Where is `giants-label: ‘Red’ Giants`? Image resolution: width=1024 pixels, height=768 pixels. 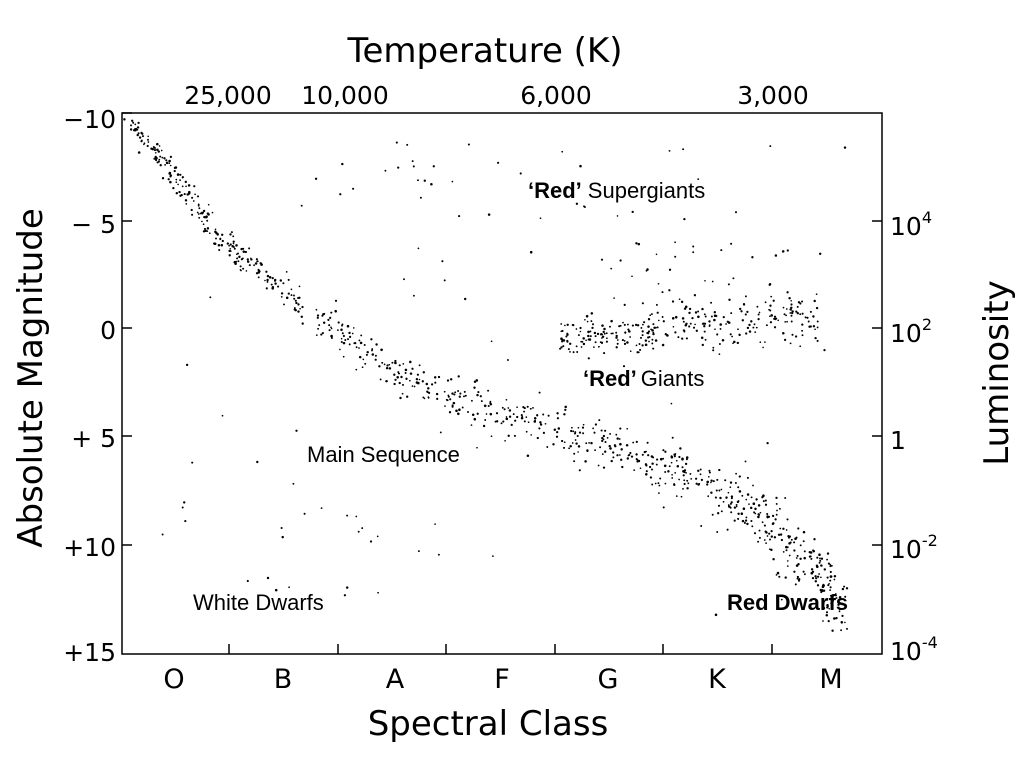 giants-label: ‘Red’ Giants is located at coordinates (643, 378).